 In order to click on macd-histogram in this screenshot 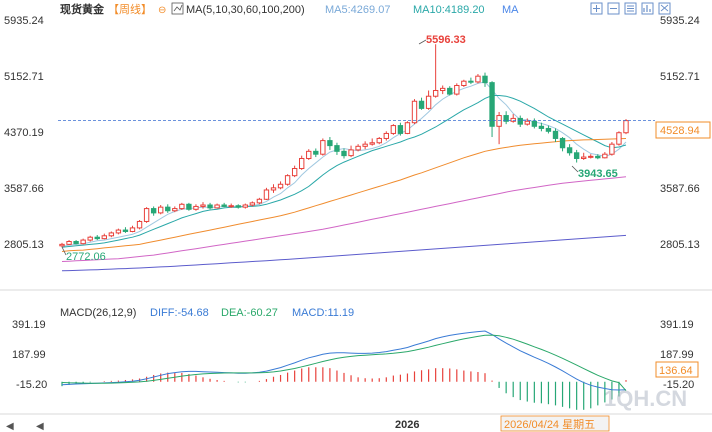, I will do `click(344, 388)`.